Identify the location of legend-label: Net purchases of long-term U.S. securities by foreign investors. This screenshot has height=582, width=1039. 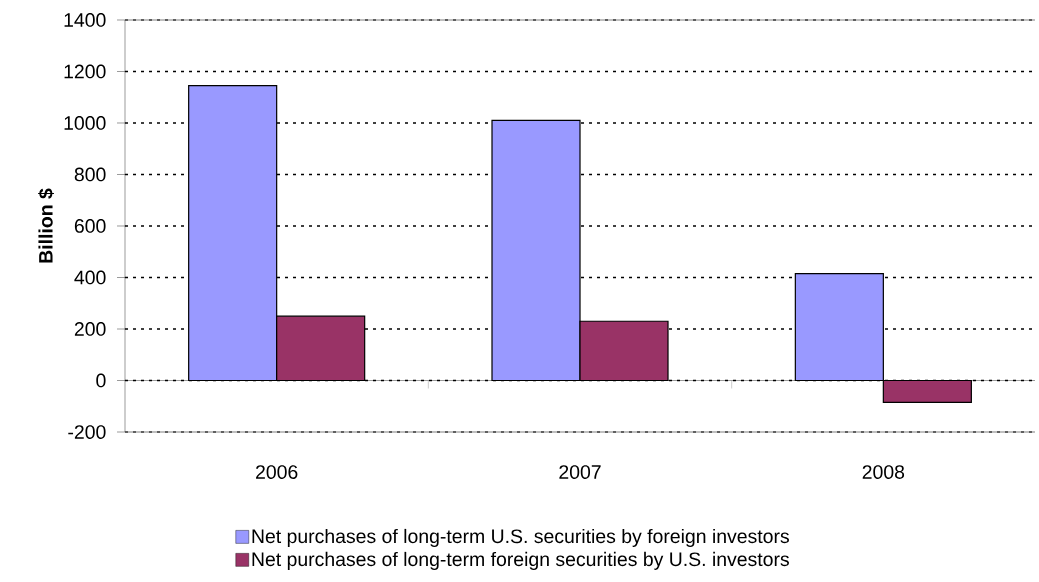
(520, 537).